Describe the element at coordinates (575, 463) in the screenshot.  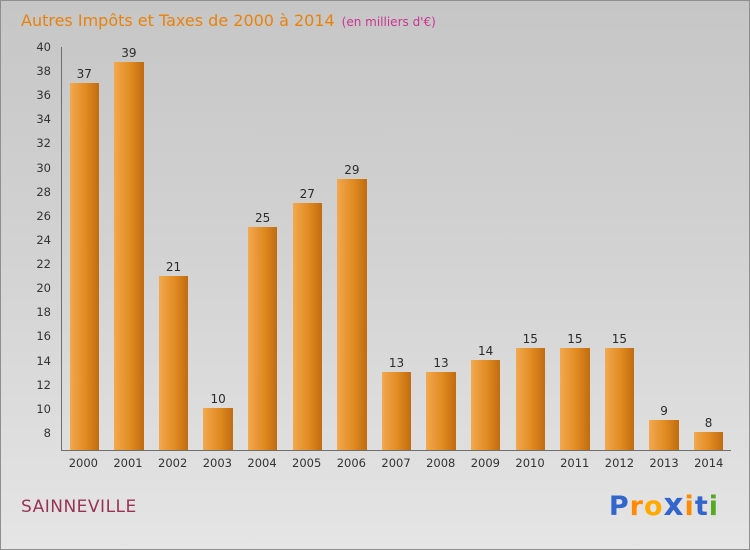
I see `x-tick-label: 2011` at that location.